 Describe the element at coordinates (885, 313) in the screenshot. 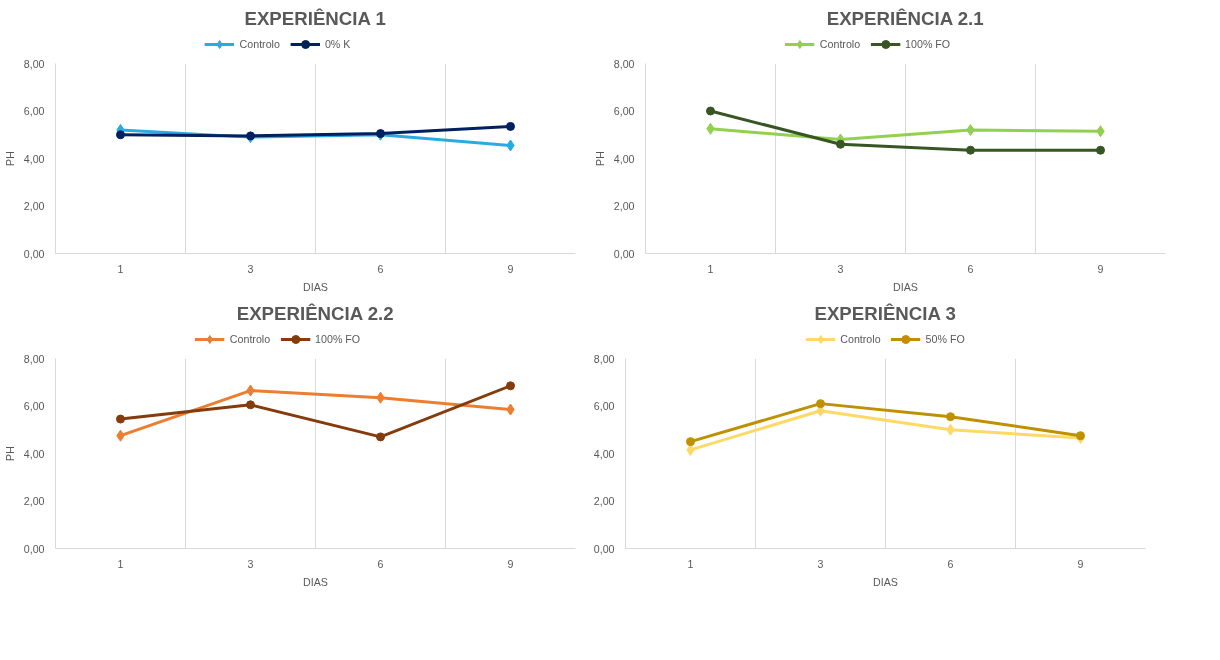

I see `chart-title: EXPERIÊNCIA 3` at that location.